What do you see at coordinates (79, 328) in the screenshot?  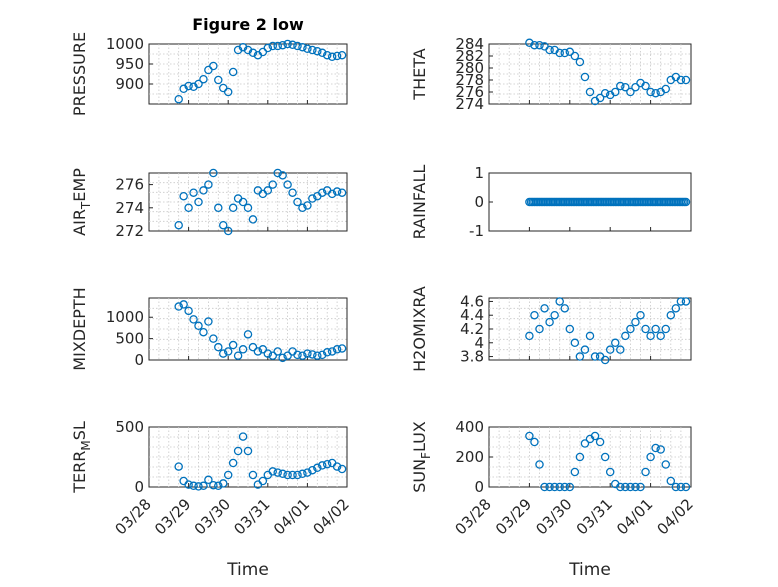 I see `y-axis-label: MIXDEPTH` at bounding box center [79, 328].